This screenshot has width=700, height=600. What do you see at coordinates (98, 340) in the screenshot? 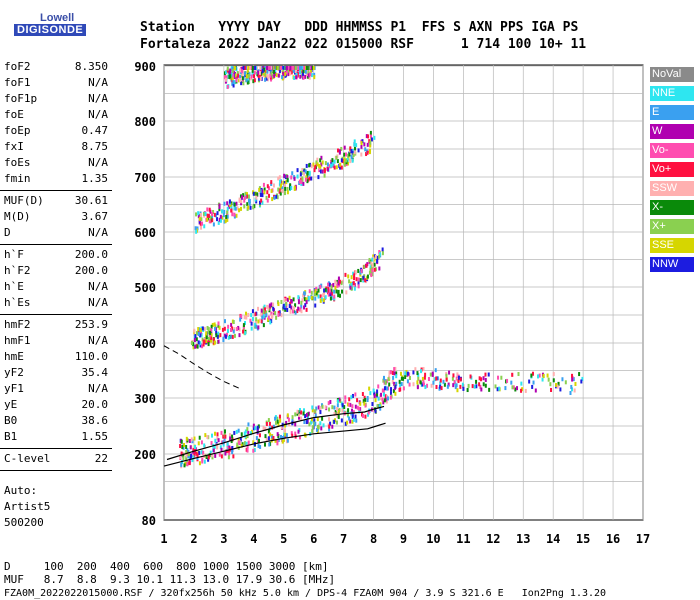
I see `param-value: N/A` at bounding box center [98, 340].